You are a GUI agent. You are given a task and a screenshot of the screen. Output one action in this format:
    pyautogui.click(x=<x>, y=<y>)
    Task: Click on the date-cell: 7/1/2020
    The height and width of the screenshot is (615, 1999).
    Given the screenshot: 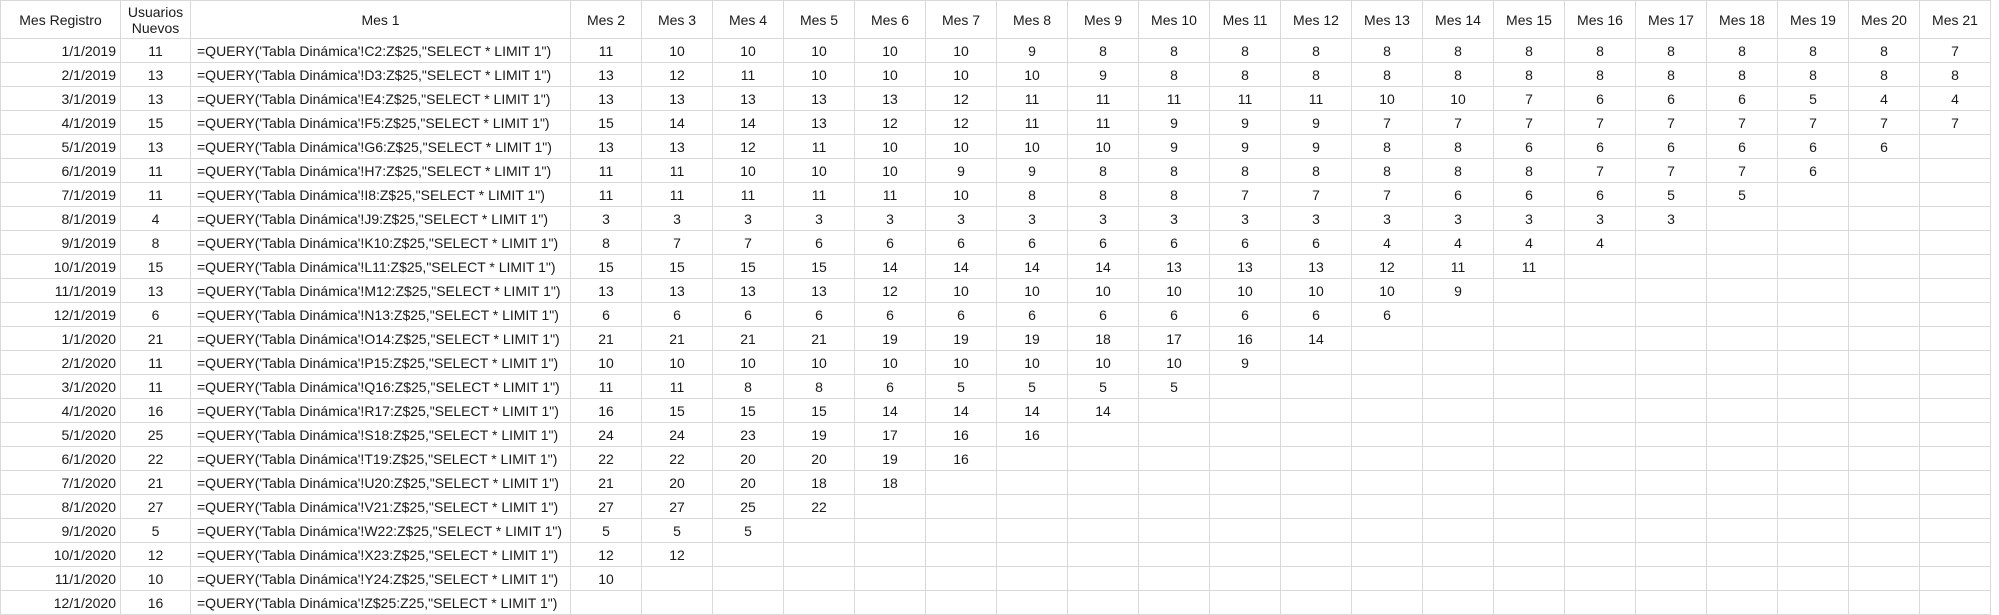 What is the action you would take?
    pyautogui.click(x=60, y=482)
    